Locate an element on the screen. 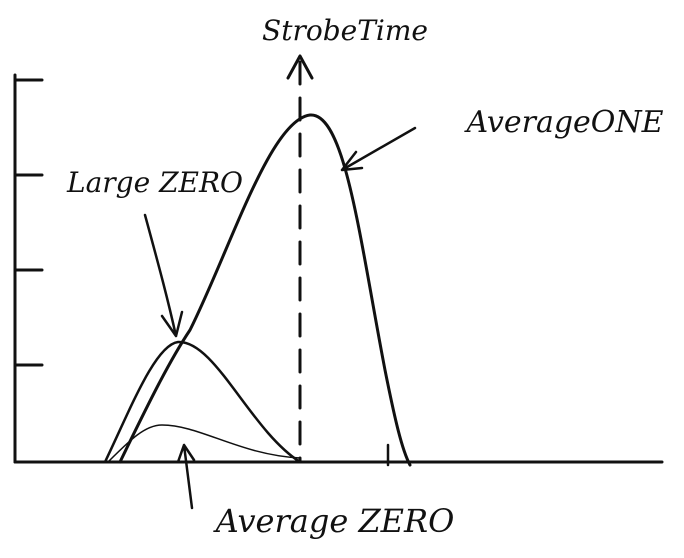 This screenshot has width=684, height=558. large-zero-label: Large ZERO is located at coordinates (154, 182).